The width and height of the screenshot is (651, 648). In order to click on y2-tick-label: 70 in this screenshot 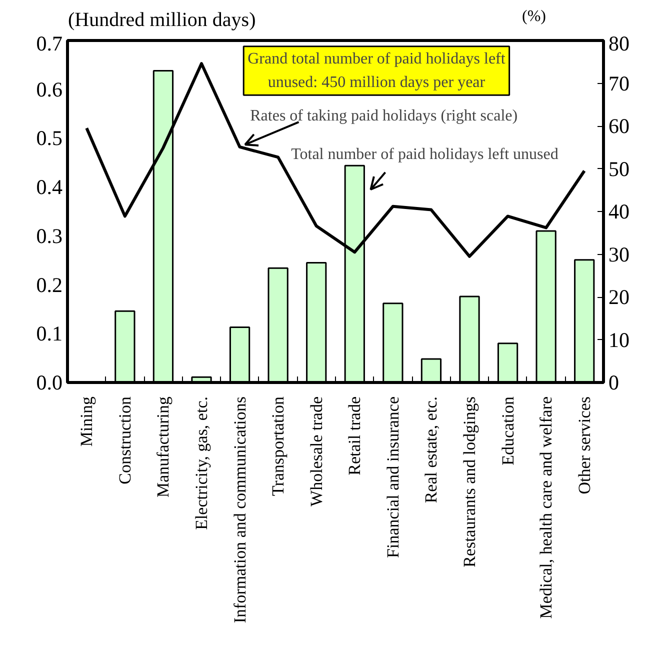, I will do `click(619, 83)`.